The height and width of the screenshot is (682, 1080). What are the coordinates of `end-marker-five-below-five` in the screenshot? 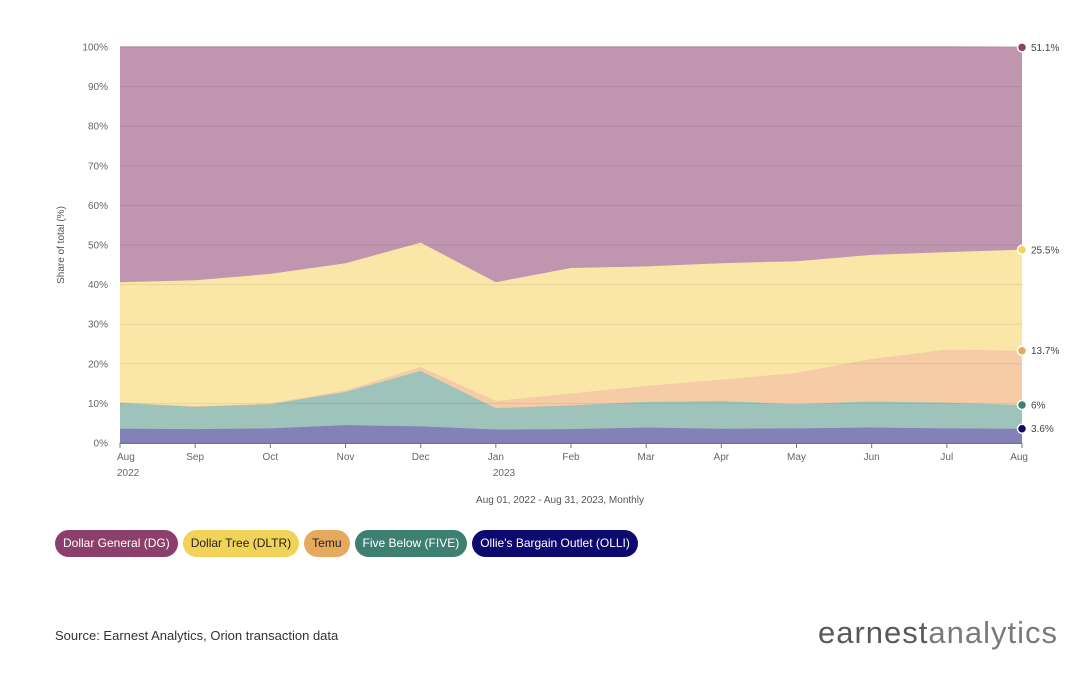 It's located at (1022, 405).